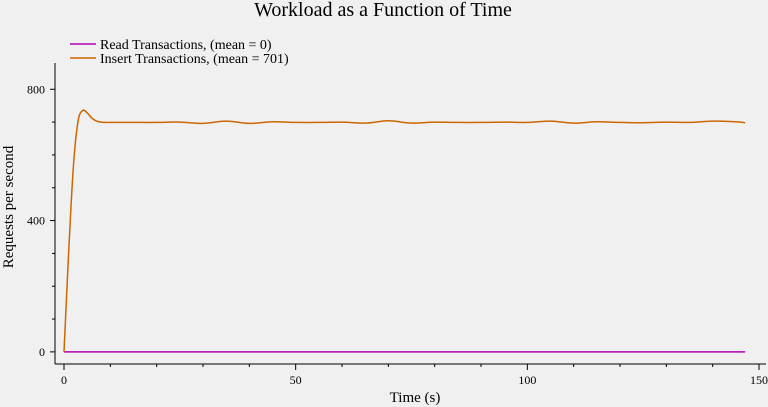 The height and width of the screenshot is (407, 768). Describe the element at coordinates (42, 352) in the screenshot. I see `y-tick-label: 0` at that location.